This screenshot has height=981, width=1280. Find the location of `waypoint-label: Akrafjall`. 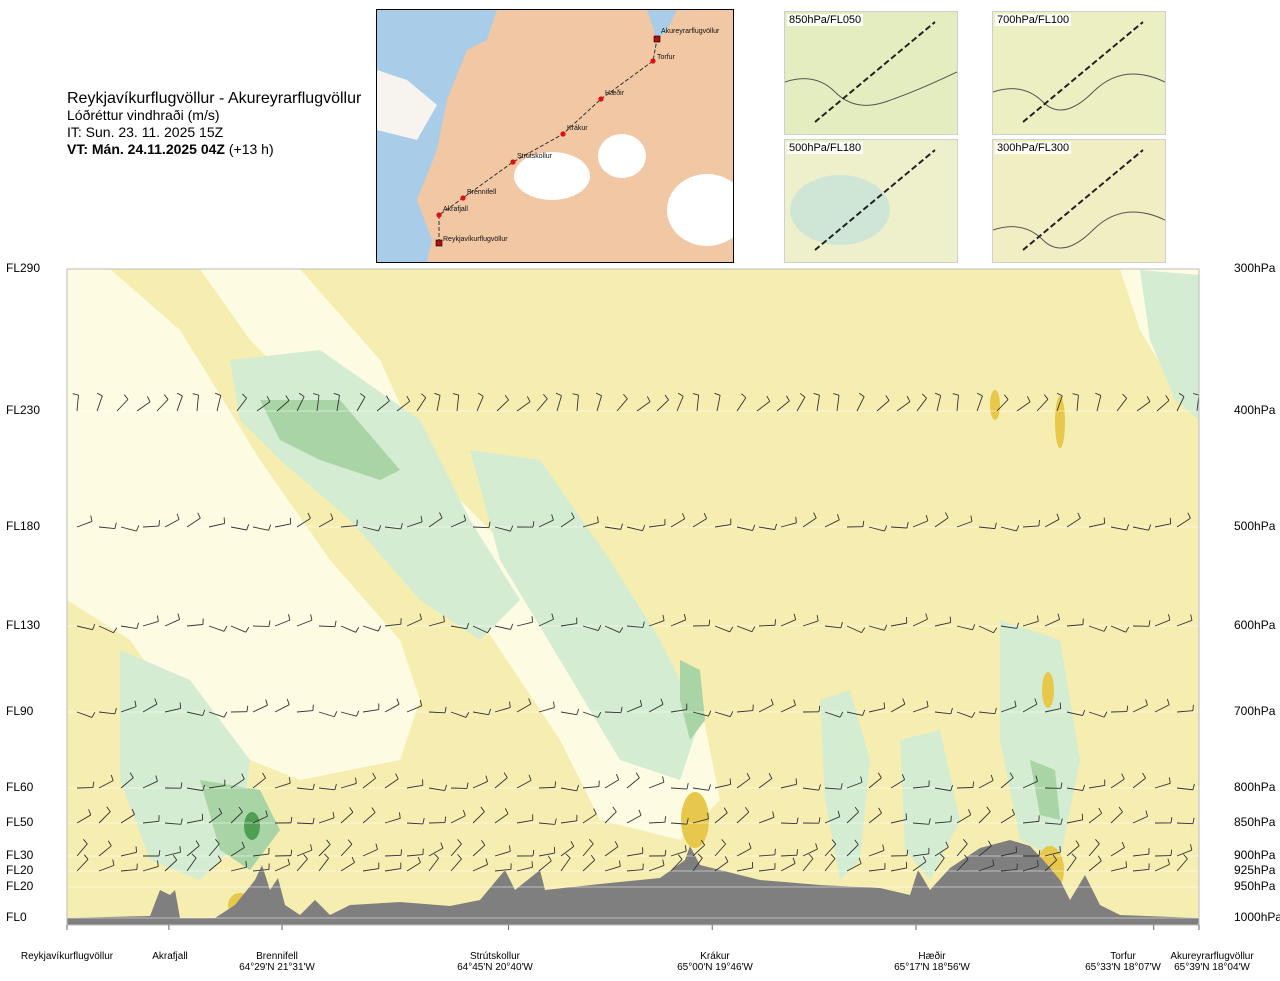

waypoint-label: Akrafjall is located at coordinates (170, 956).